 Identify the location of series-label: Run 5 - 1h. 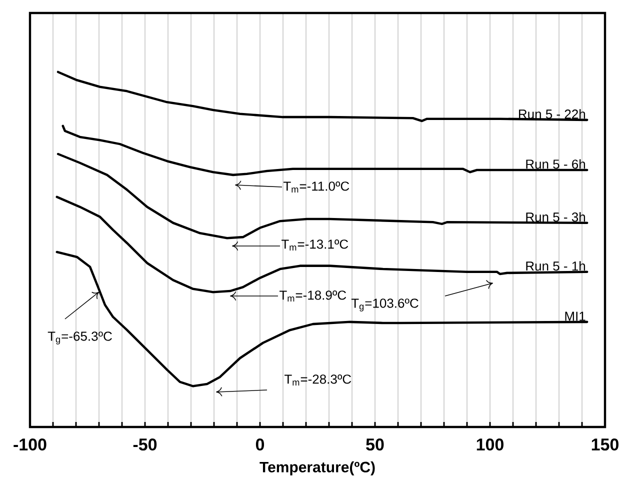
(556, 266).